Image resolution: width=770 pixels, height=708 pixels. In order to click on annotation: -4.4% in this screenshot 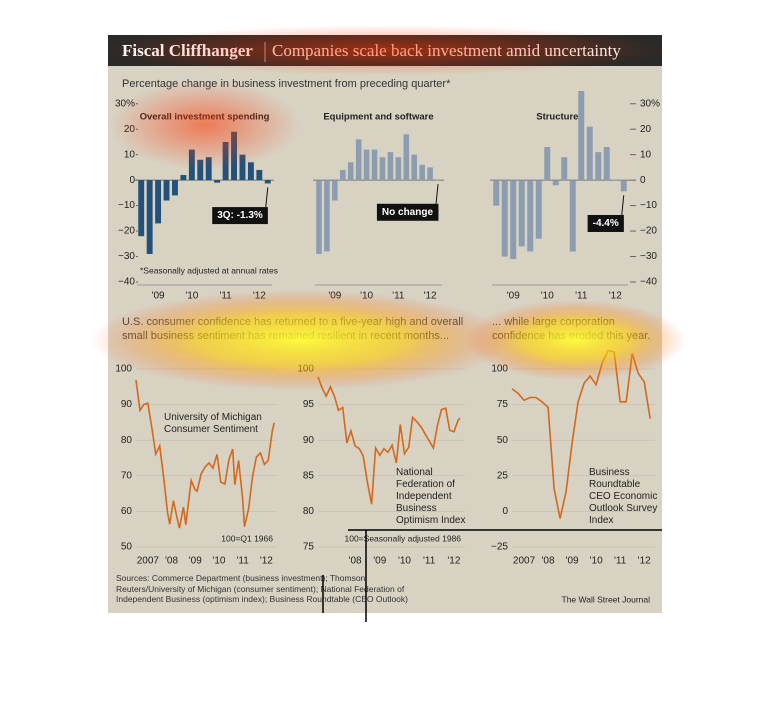, I will do `click(606, 223)`.